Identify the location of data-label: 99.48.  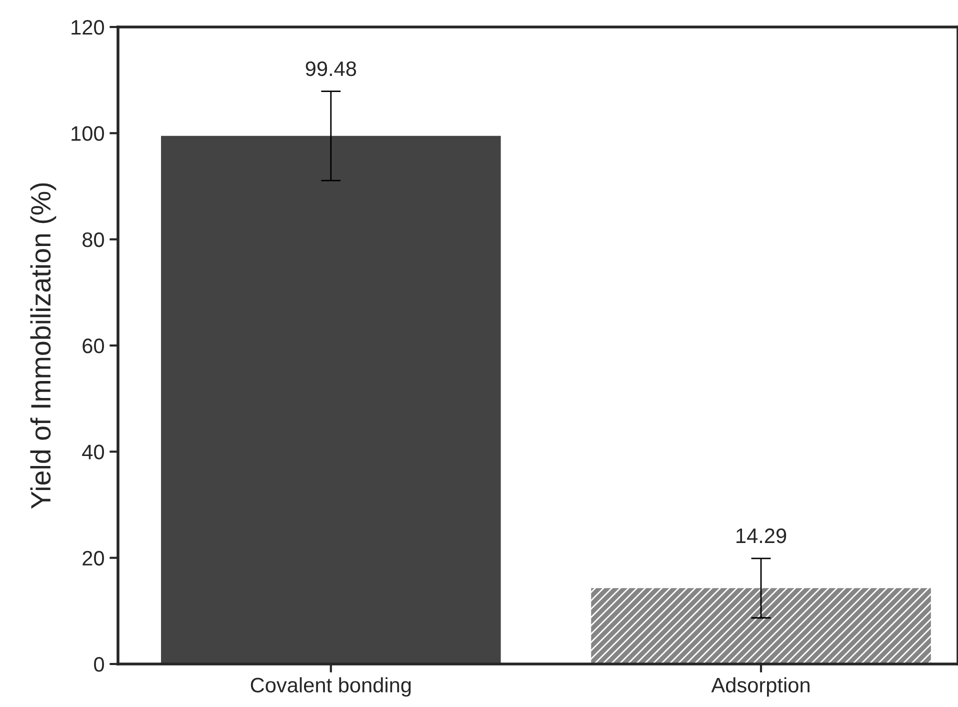
(331, 68).